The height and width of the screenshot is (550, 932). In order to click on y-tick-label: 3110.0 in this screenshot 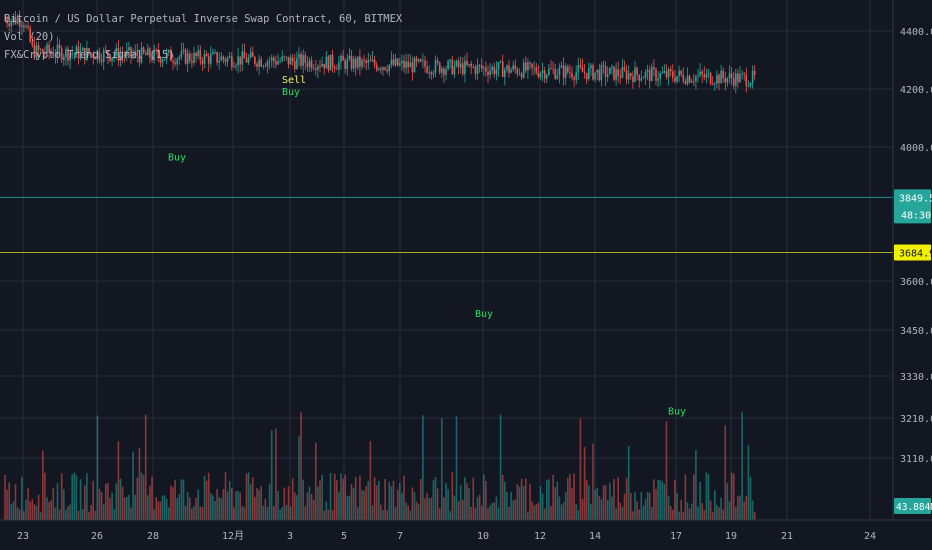, I will do `click(916, 459)`.